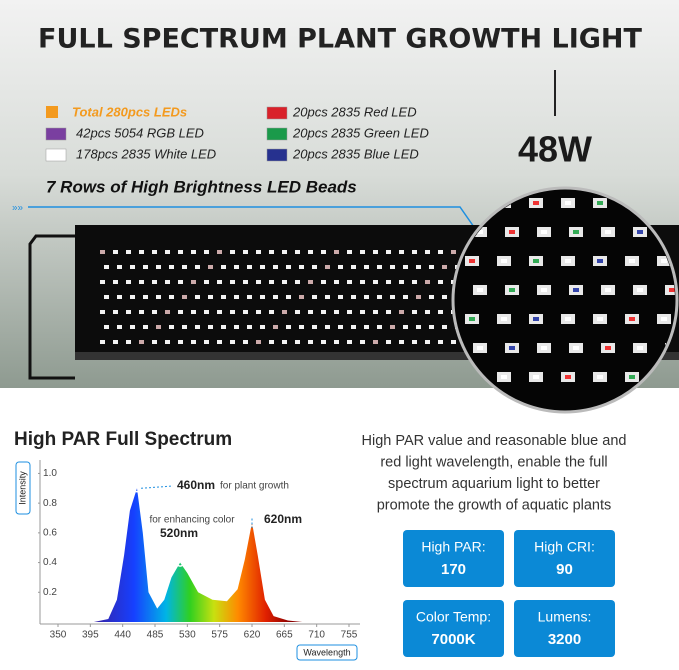 The image size is (679, 670). Describe the element at coordinates (50, 503) in the screenshot. I see `y-tick-label: 0.8` at that location.